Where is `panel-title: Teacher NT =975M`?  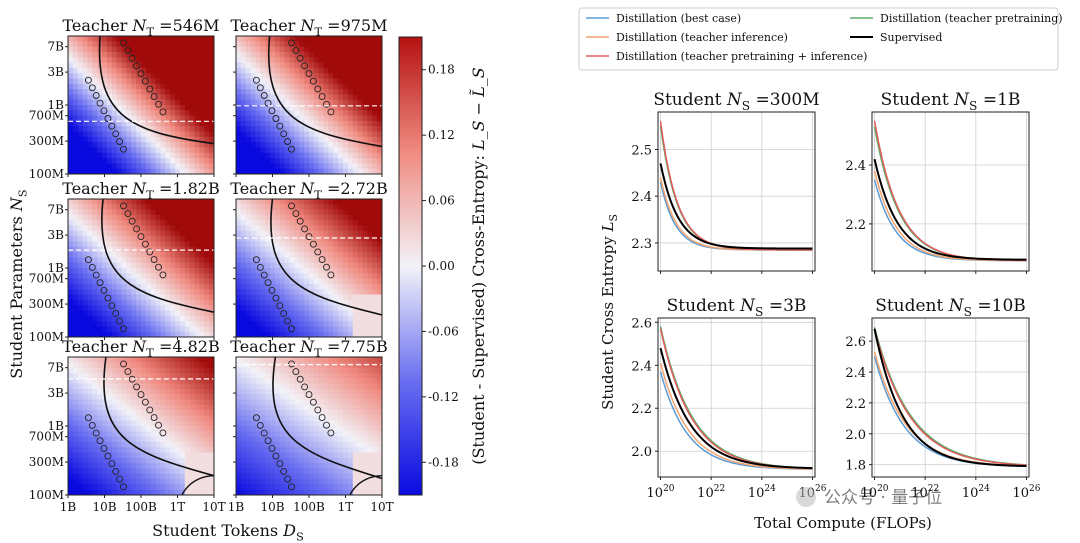
panel-title: Teacher NT =975M is located at coordinates (308, 27).